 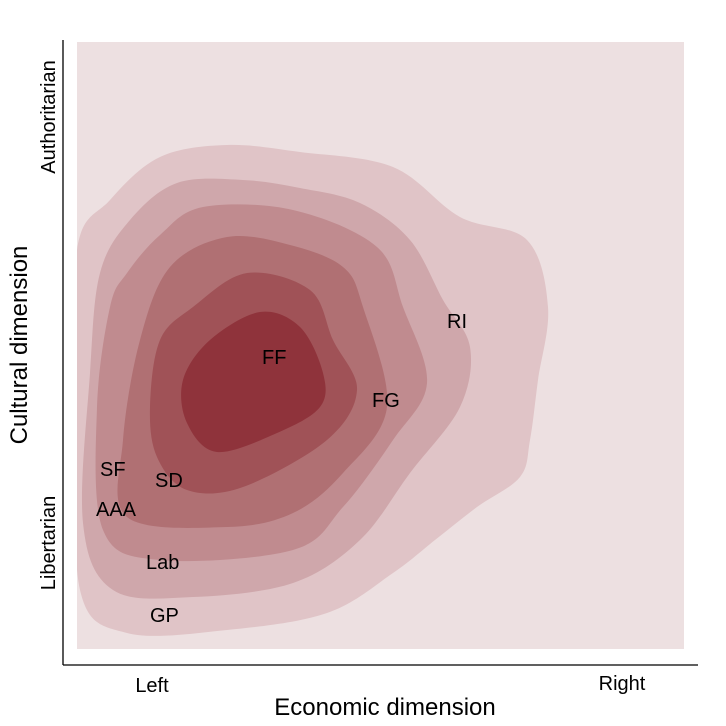 What do you see at coordinates (622, 684) in the screenshot?
I see `x-tick-right: Right` at bounding box center [622, 684].